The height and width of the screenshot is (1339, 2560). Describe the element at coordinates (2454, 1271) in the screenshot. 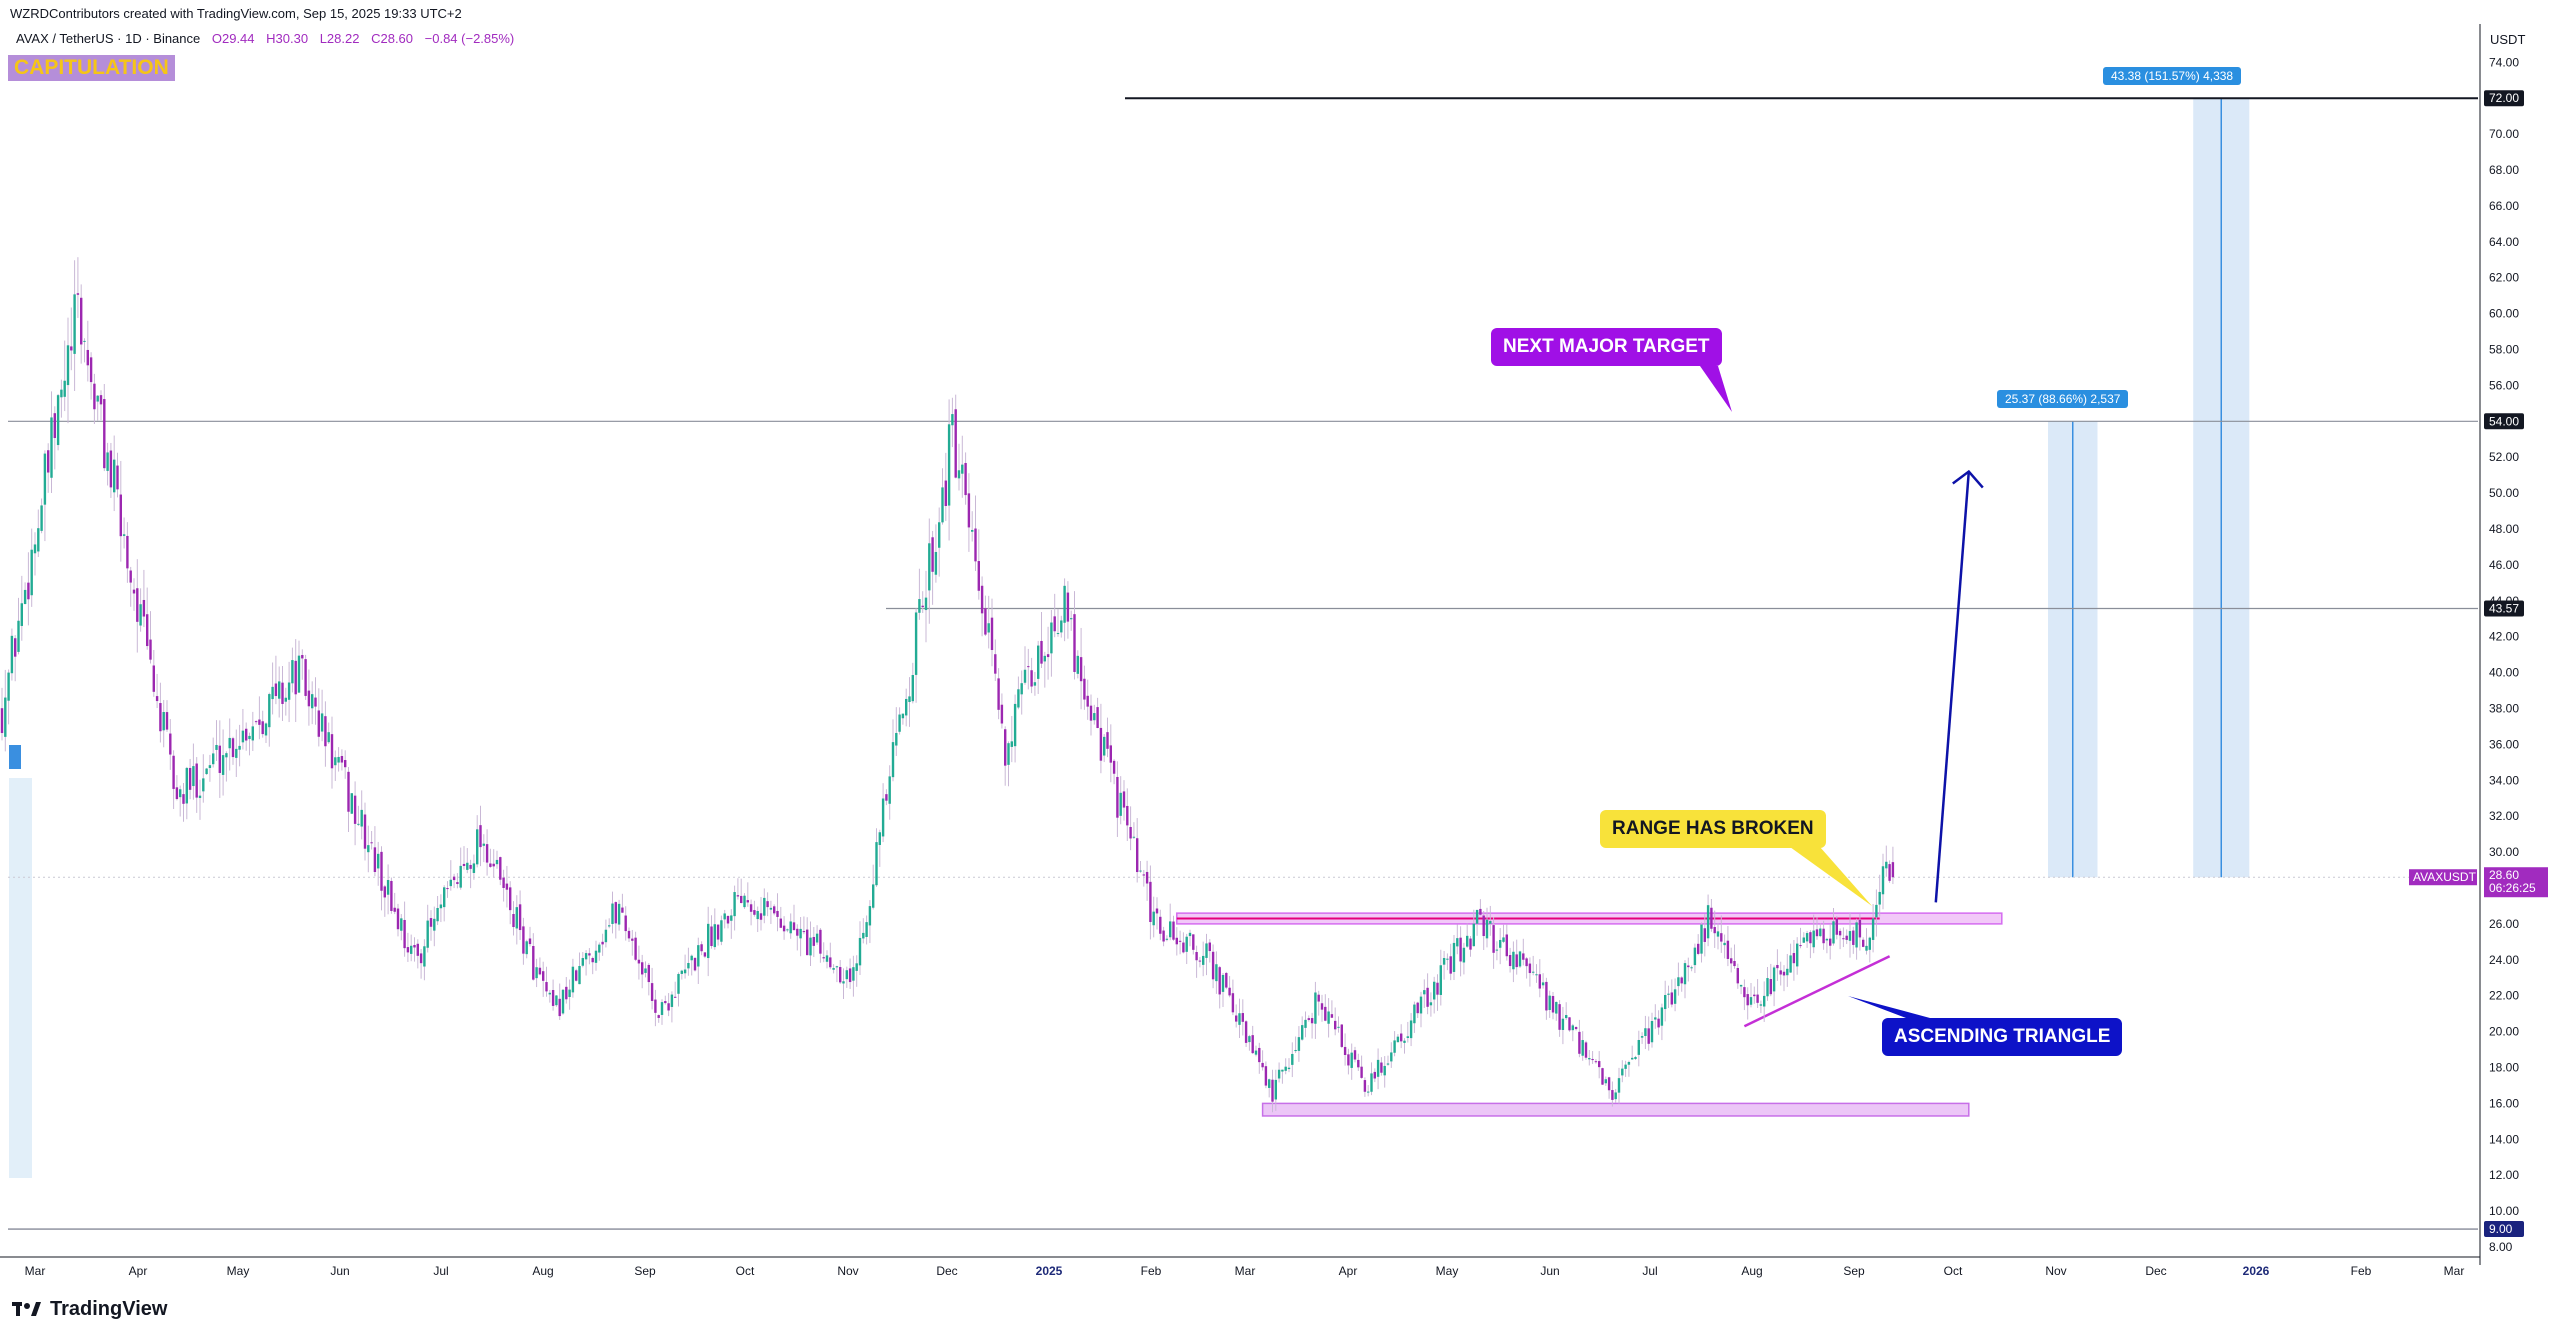

I see `x-tick-label: Mar` at that location.